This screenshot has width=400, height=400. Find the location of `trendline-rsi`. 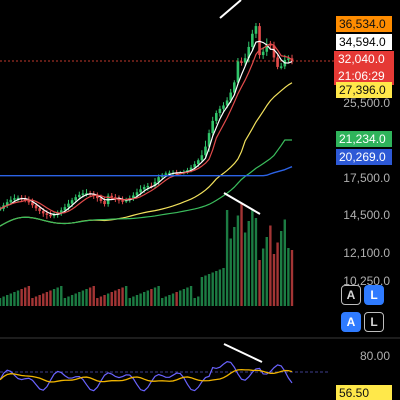

trendline-rsi is located at coordinates (243, 353).